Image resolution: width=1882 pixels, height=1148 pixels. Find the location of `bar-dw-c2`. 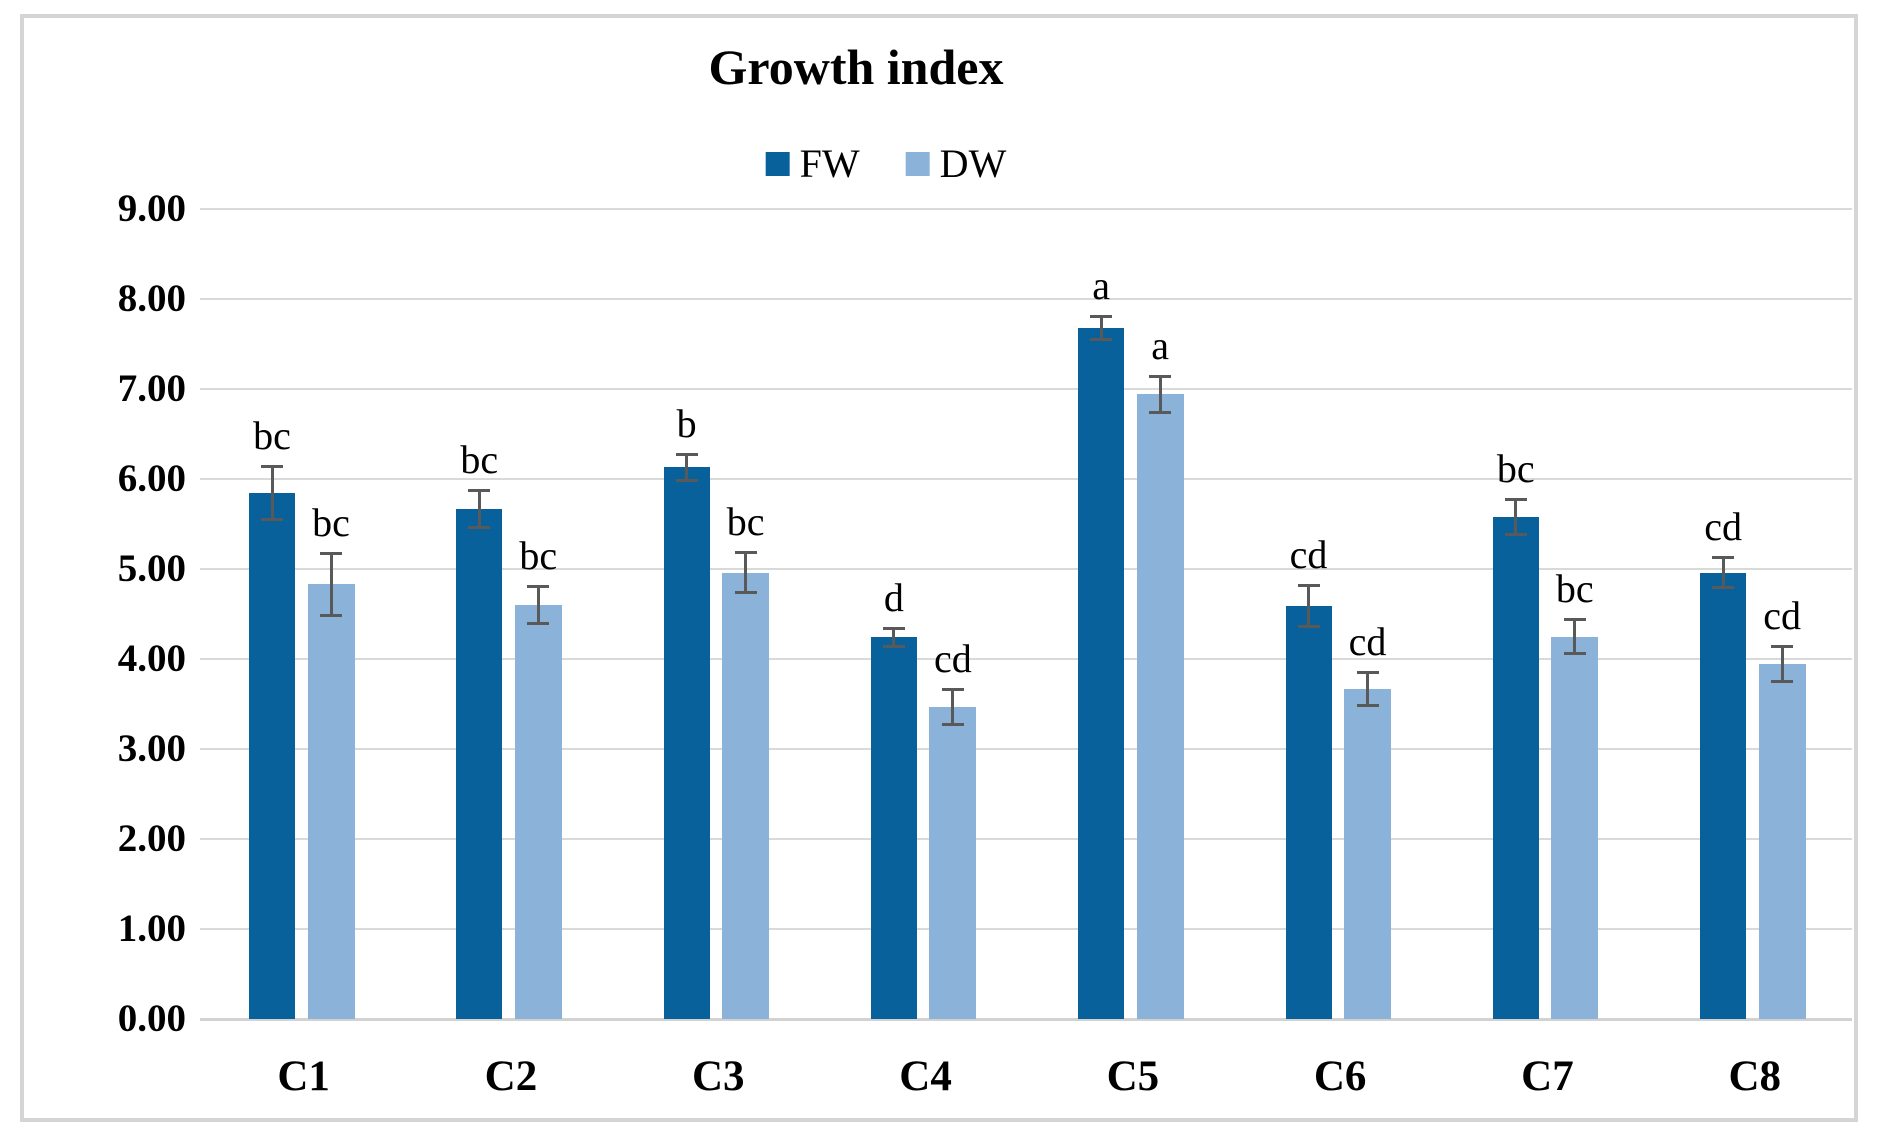

bar-dw-c2 is located at coordinates (538, 812).